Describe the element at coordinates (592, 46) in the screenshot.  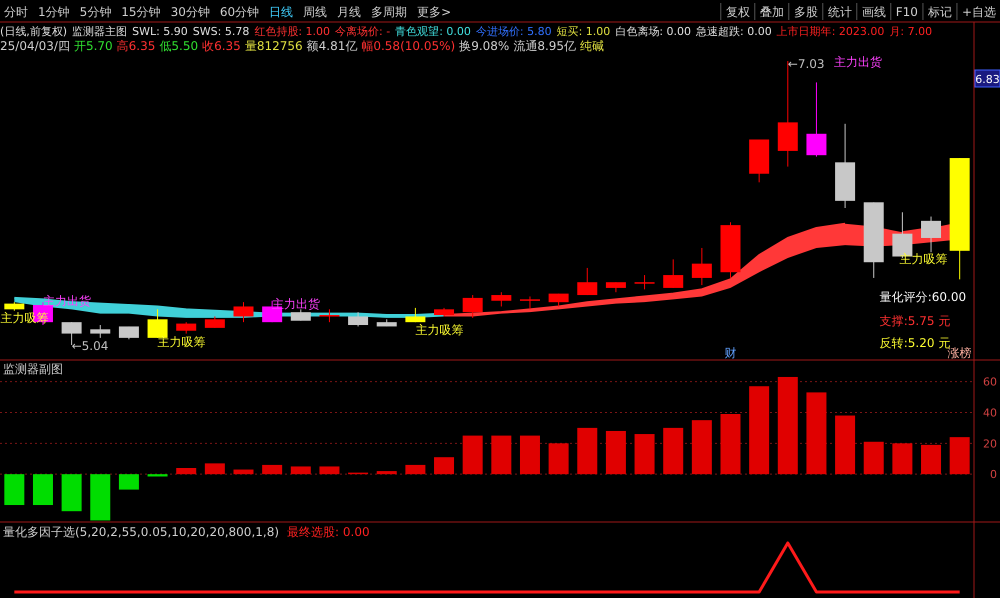
I see `text: 纯碱` at that location.